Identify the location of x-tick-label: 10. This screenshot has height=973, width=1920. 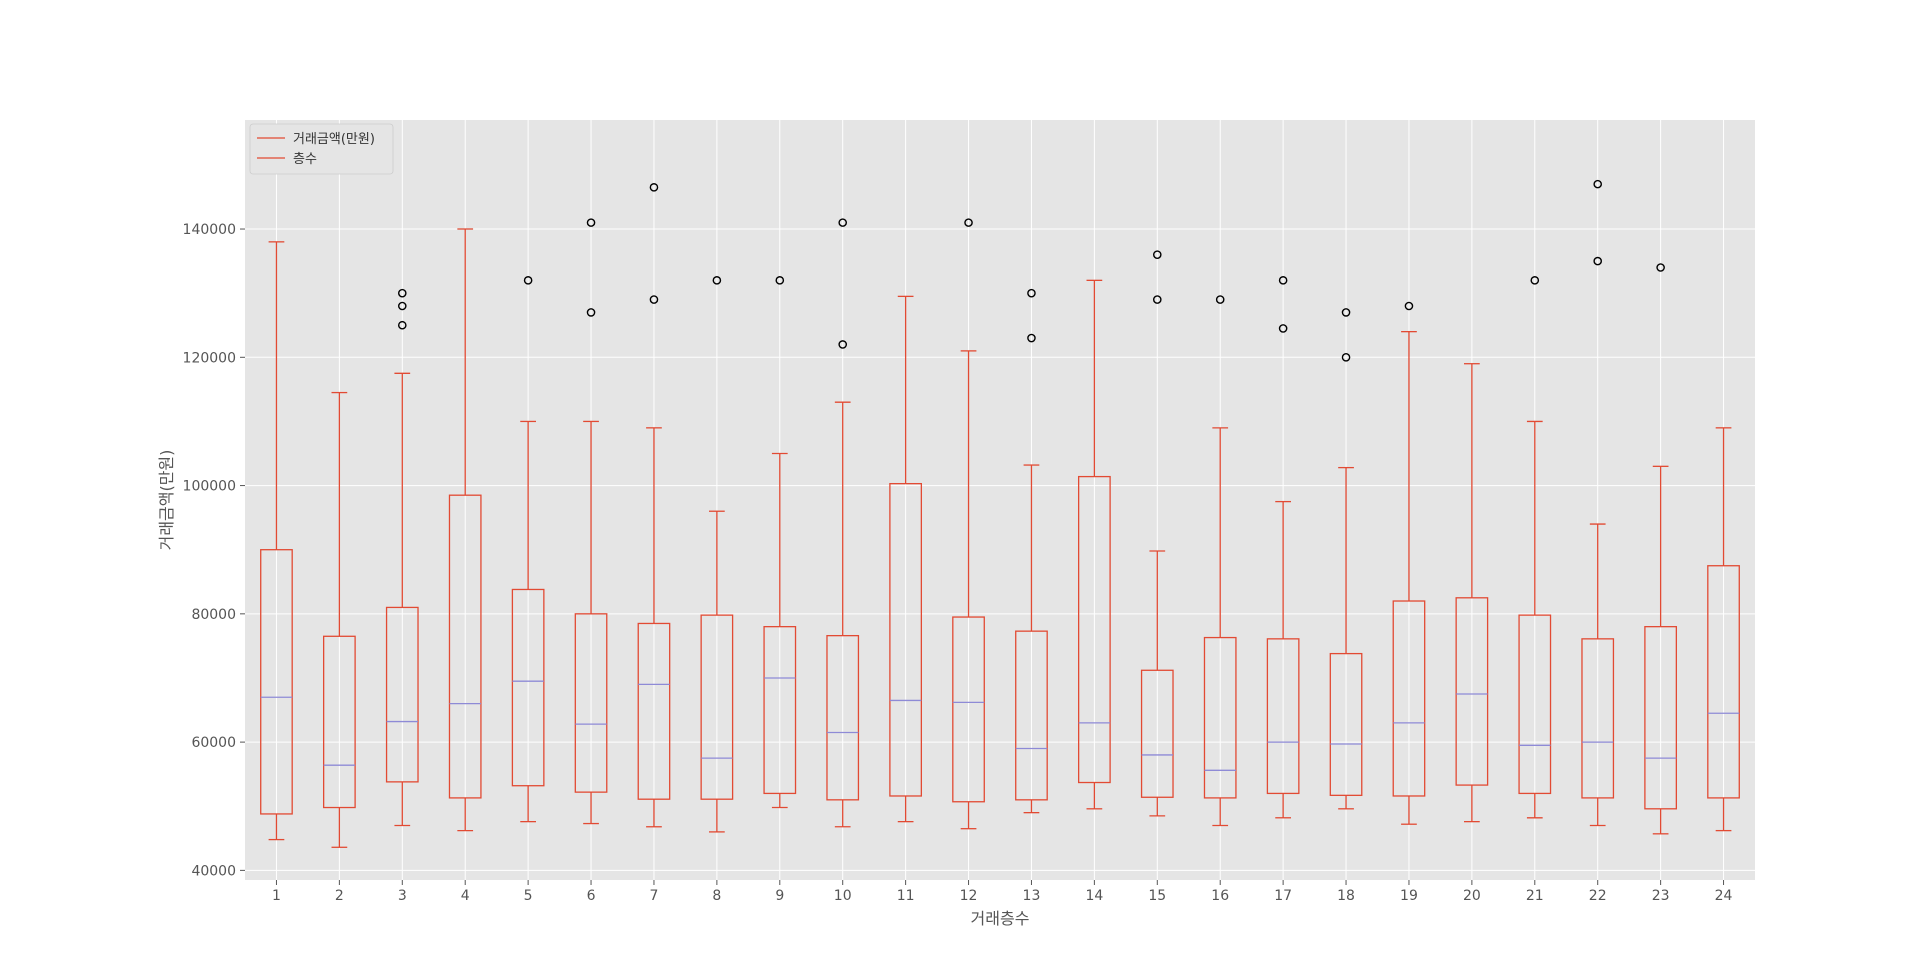
(843, 896).